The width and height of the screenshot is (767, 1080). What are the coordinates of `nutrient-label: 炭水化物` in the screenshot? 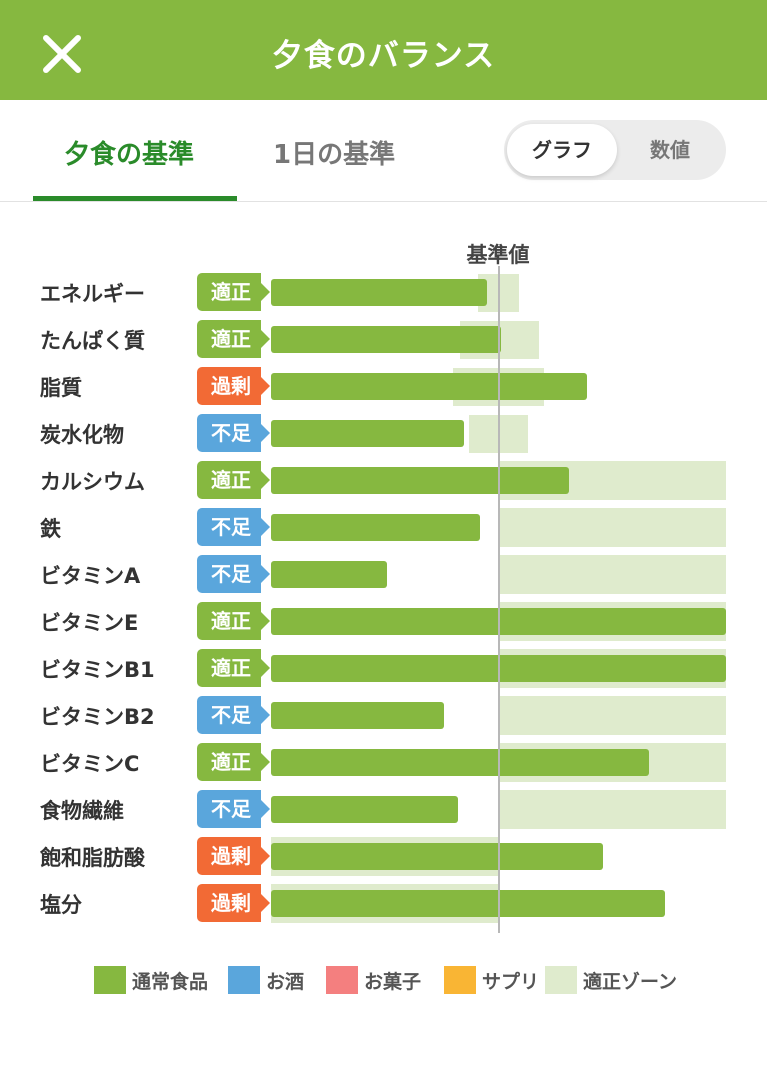 It's located at (82, 435).